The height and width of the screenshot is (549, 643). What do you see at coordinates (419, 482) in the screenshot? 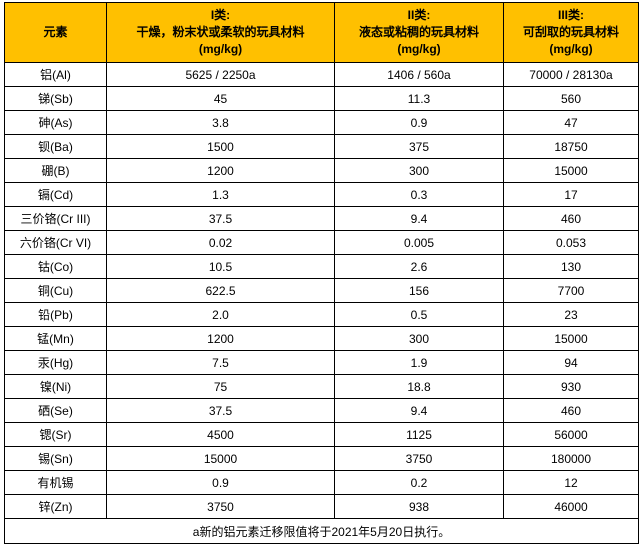
I see `limit-value-cell: 0.2` at bounding box center [419, 482].